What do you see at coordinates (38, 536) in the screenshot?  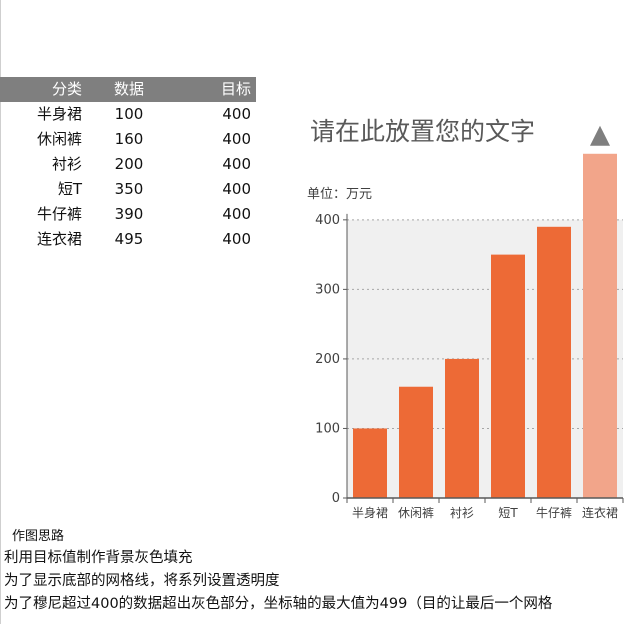 I see `notes-title: 作图思路` at bounding box center [38, 536].